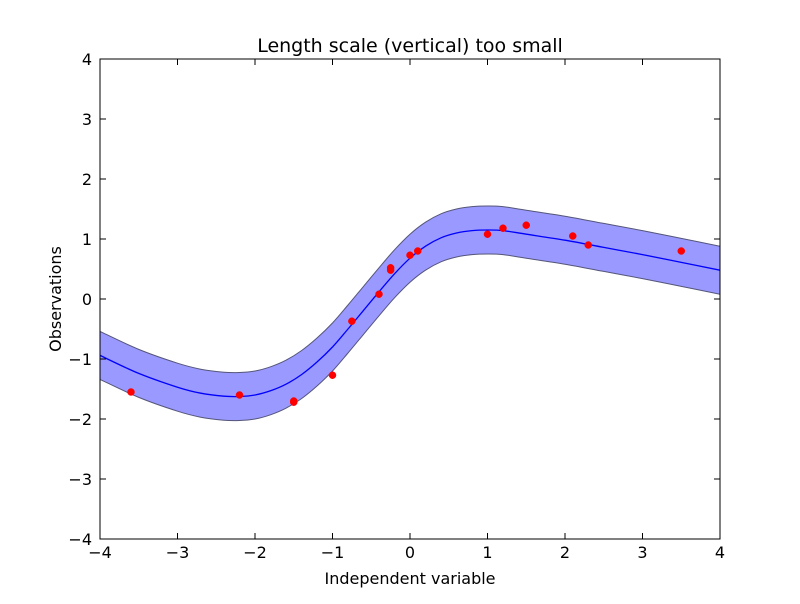 The image size is (800, 604). Describe the element at coordinates (87, 299) in the screenshot. I see `y-tick-label: 0` at that location.